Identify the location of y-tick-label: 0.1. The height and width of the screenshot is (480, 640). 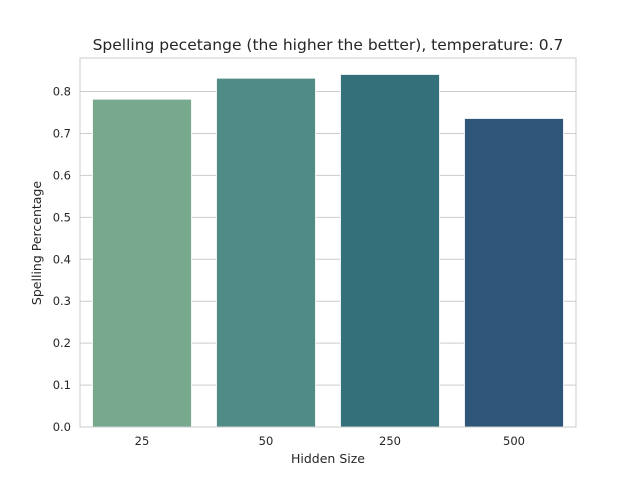
(62, 385).